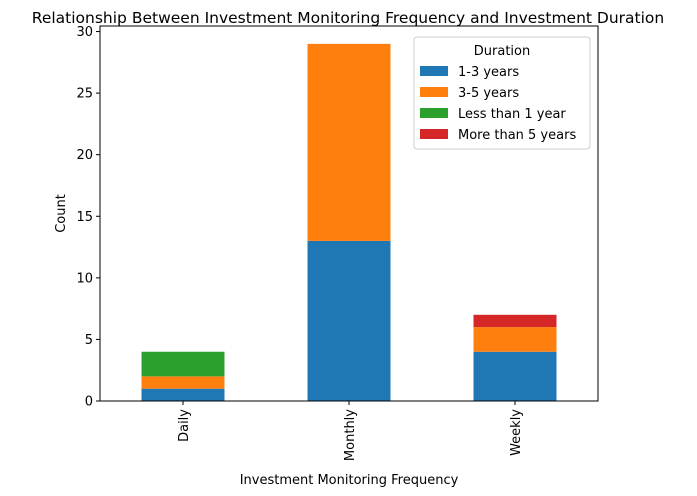  I want to click on y-axis-label: Count, so click(61, 213).